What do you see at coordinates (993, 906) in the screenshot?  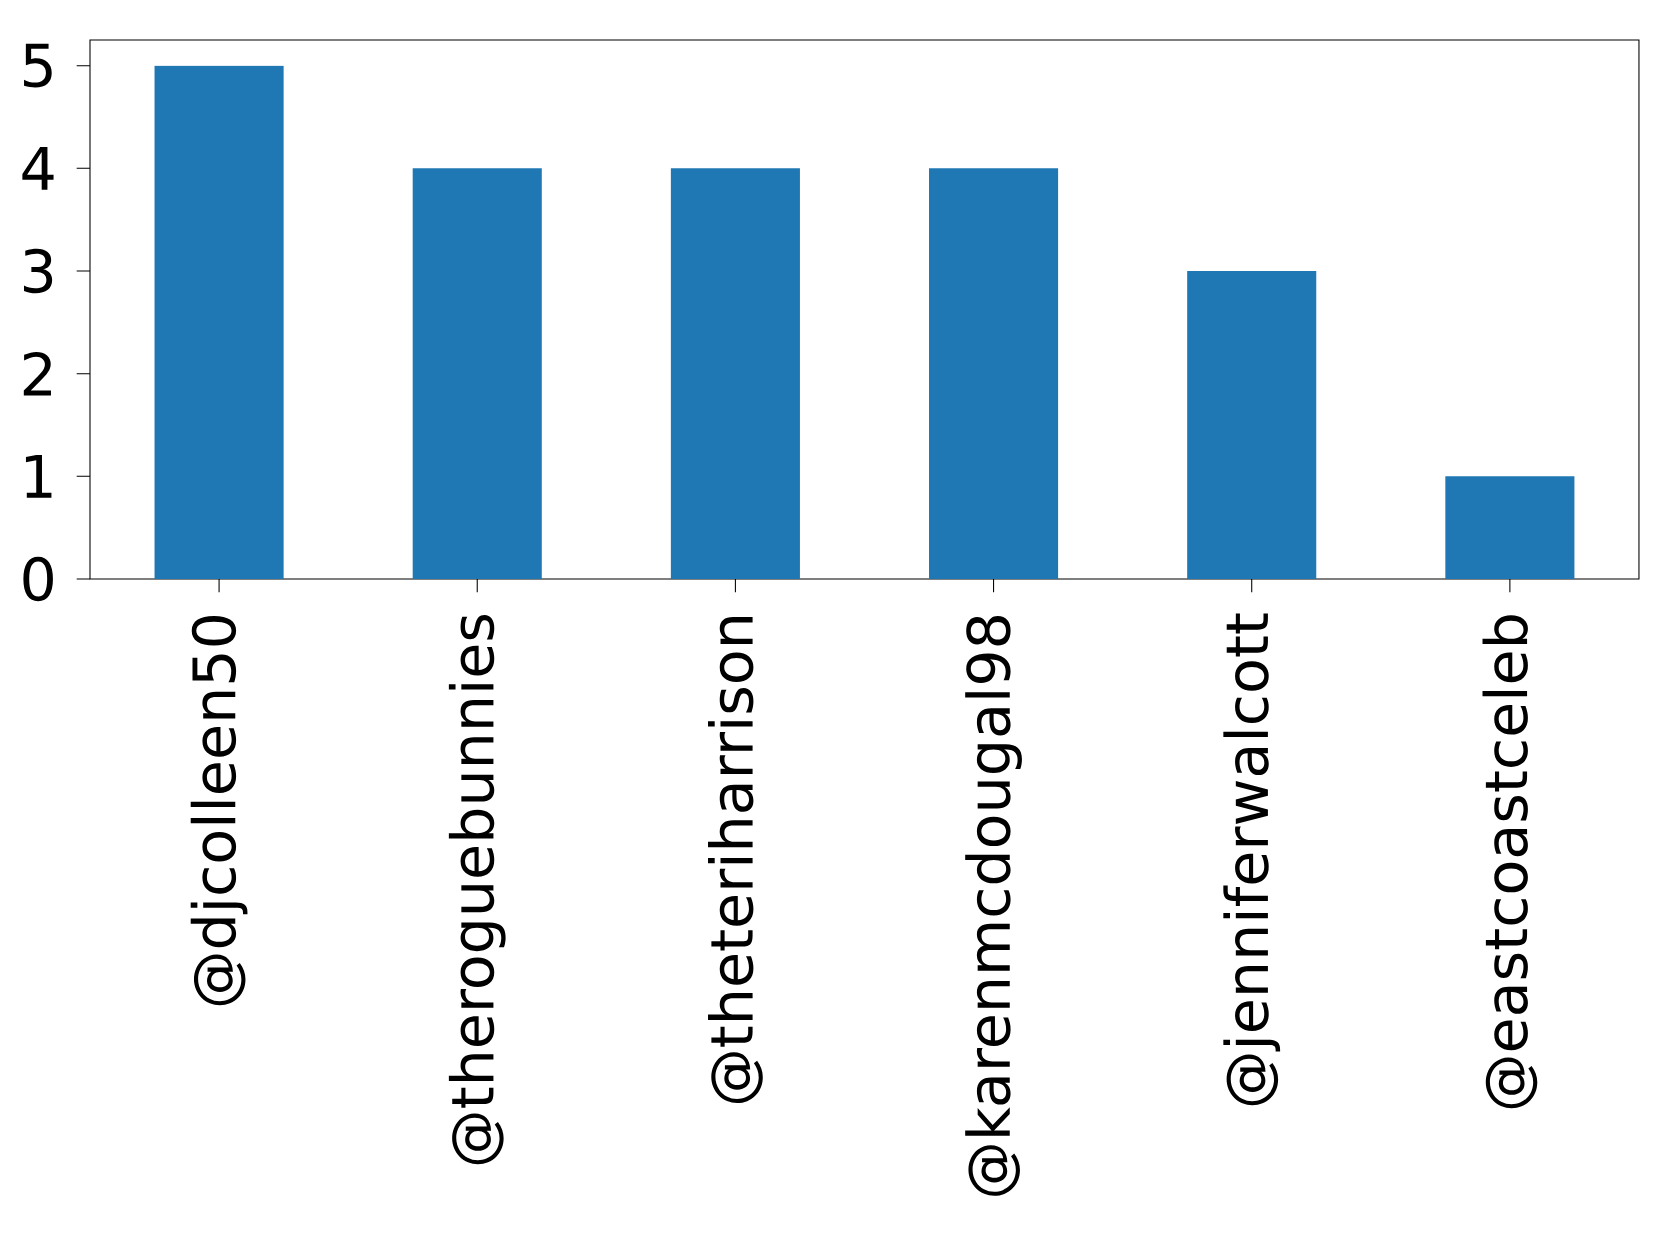 I see `x-tick-label: @karenmcdougal98` at bounding box center [993, 906].